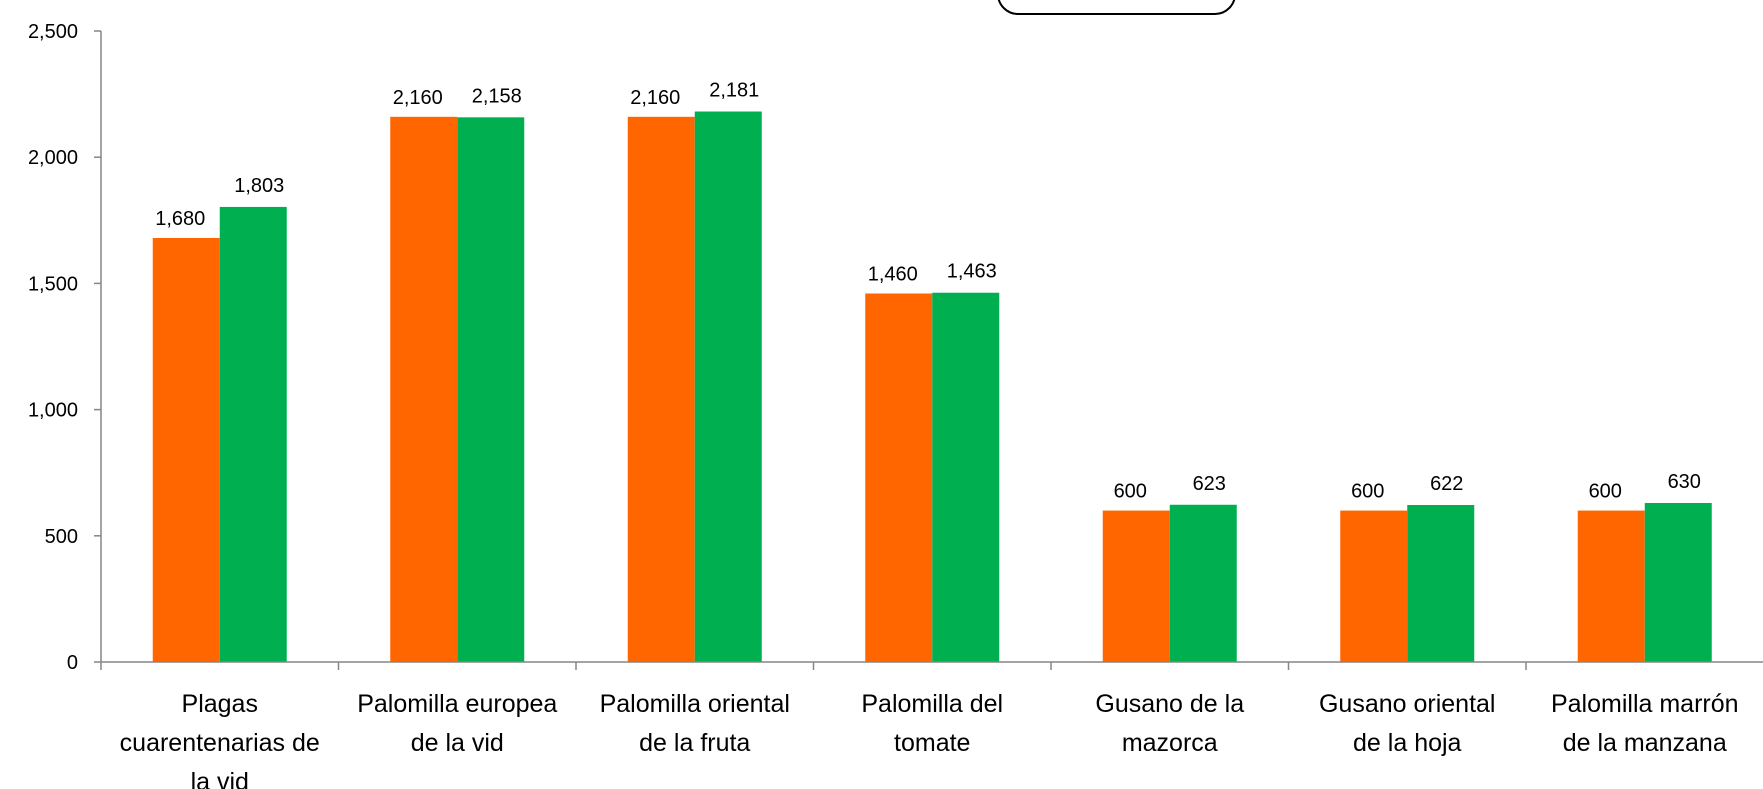  What do you see at coordinates (53, 284) in the screenshot?
I see `y-tick-label-3: 1,500` at bounding box center [53, 284].